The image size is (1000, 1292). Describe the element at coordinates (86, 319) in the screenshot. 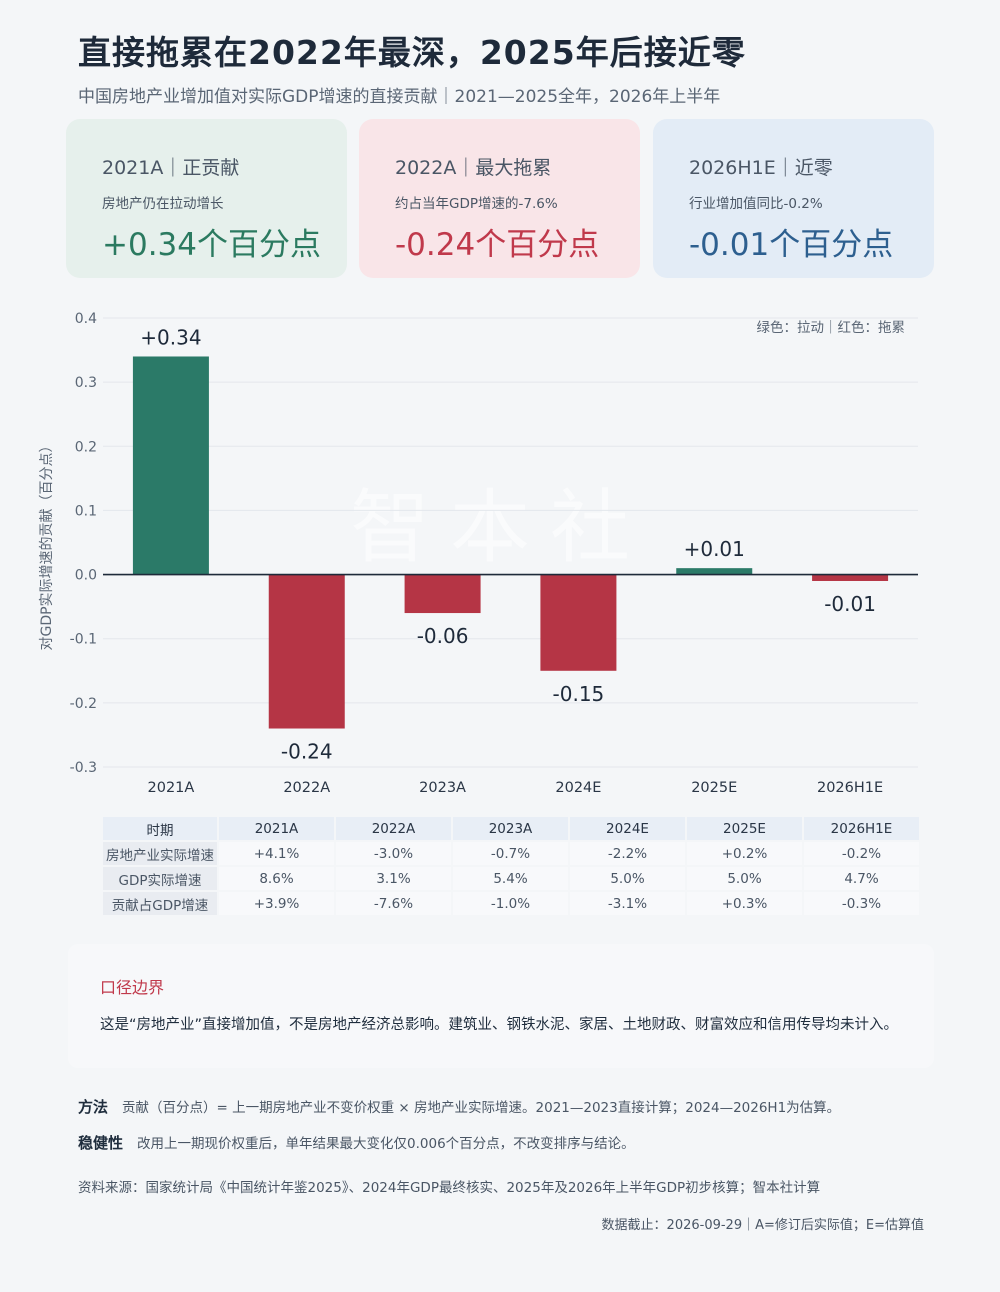

I see `y-tick-label: 0.4` at that location.